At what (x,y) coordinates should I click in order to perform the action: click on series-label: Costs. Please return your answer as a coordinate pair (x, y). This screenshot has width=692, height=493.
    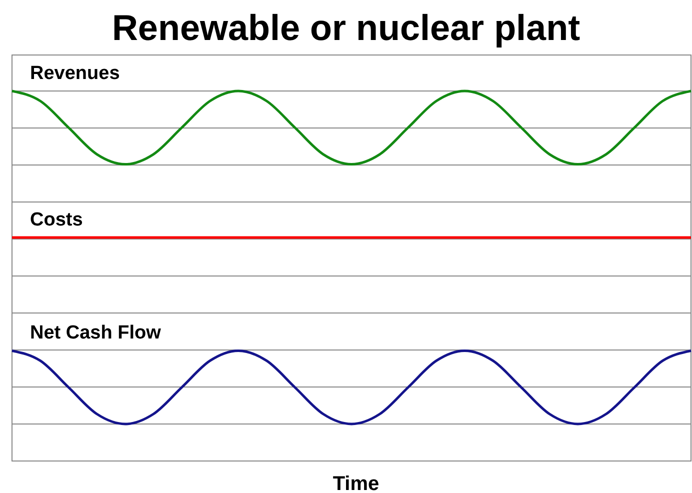
    Looking at the image, I should click on (56, 220).